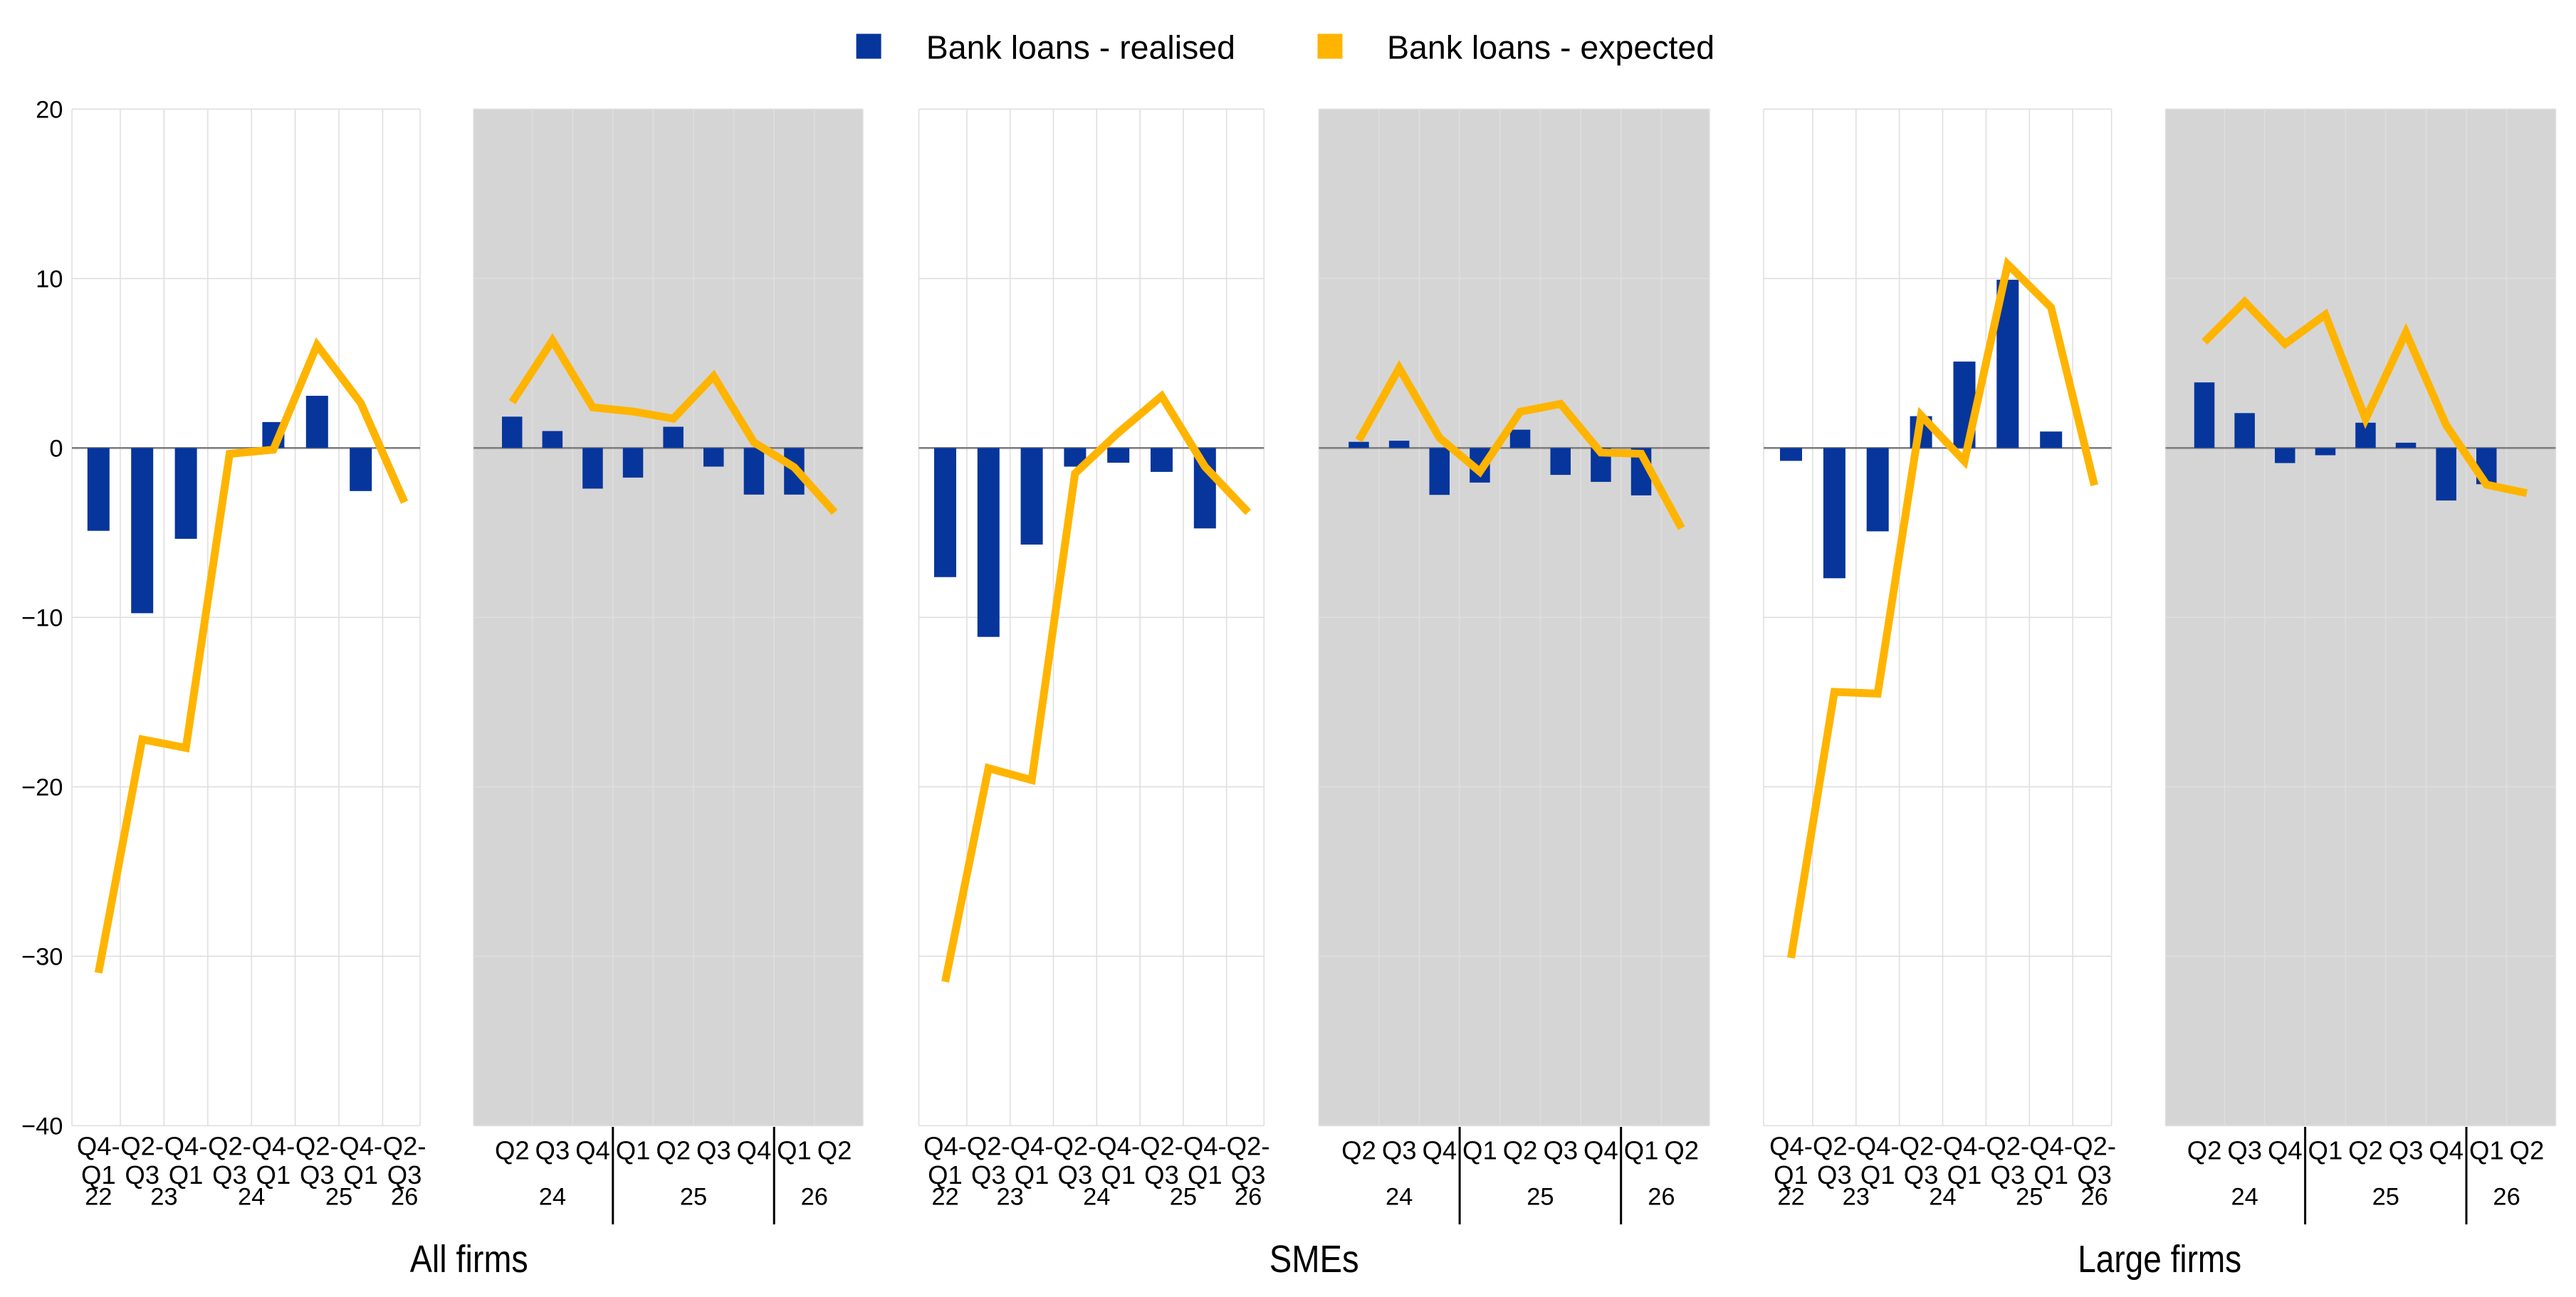 The image size is (2576, 1297). Describe the element at coordinates (49, 110) in the screenshot. I see `svg-text: 20` at that location.